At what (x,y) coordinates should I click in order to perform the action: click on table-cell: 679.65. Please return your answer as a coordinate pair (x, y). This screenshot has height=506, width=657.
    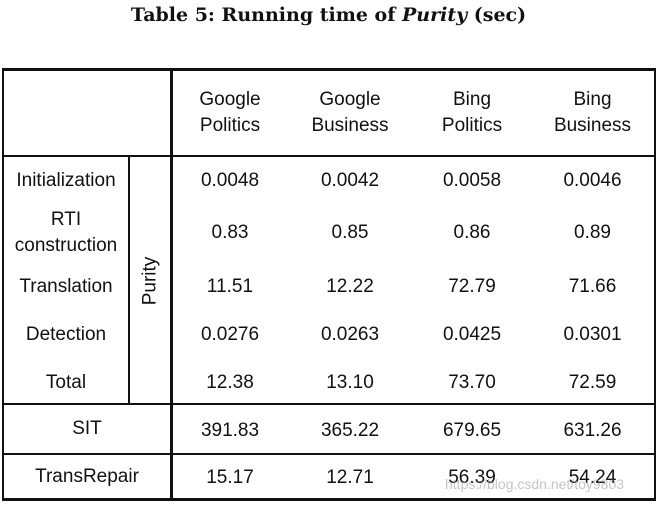
    Looking at the image, I should click on (472, 430).